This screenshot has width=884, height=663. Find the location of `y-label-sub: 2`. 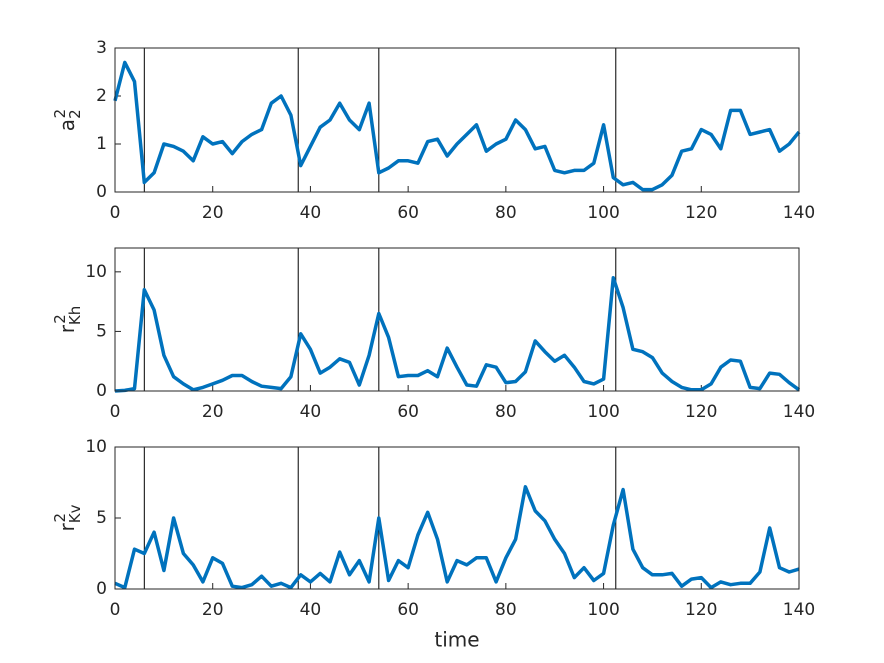

y-label-sub: 2 is located at coordinates (75, 114).